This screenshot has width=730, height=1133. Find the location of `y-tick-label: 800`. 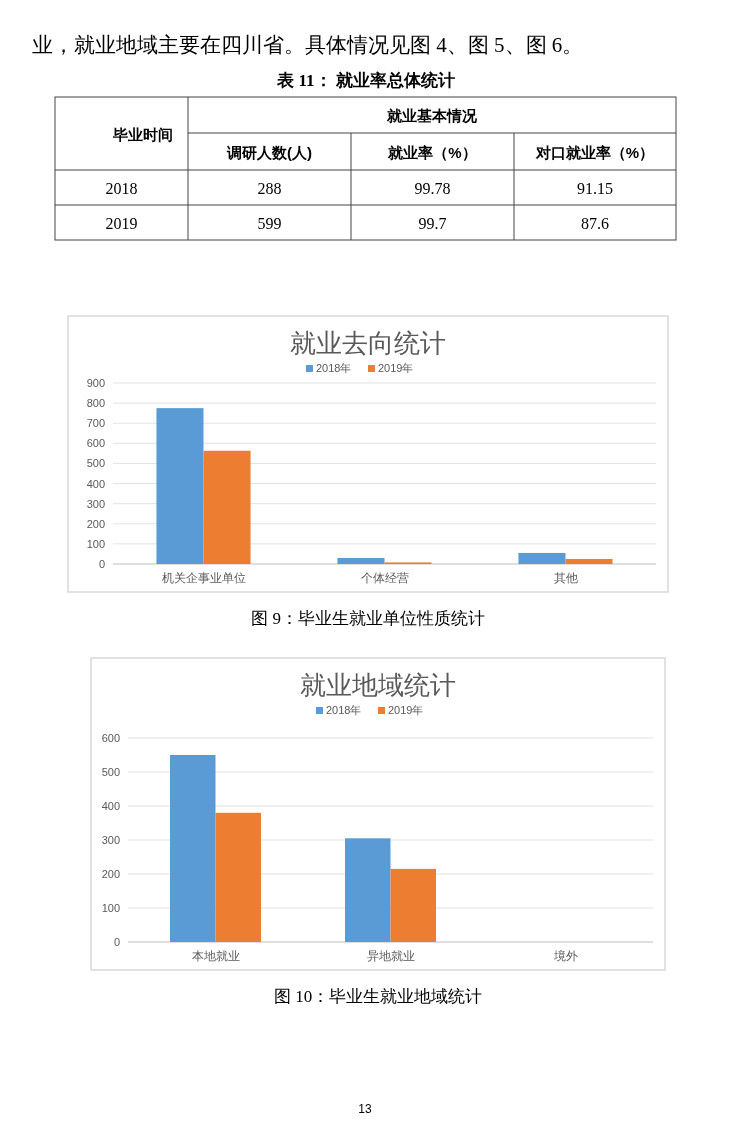

y-tick-label: 800 is located at coordinates (95, 403).